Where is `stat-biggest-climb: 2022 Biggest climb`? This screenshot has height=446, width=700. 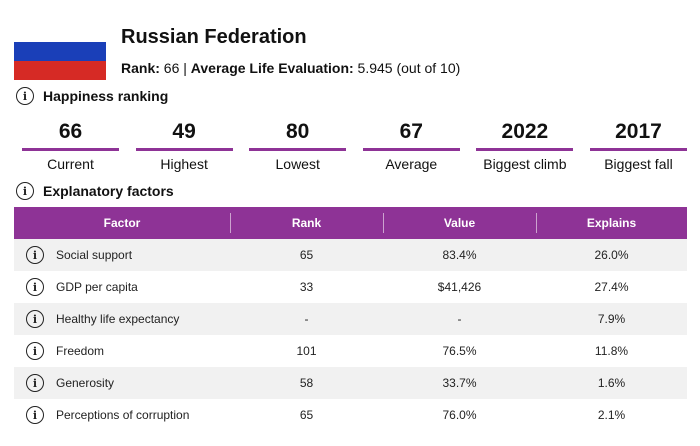
stat-biggest-climb: 2022 Biggest climb is located at coordinates (525, 145).